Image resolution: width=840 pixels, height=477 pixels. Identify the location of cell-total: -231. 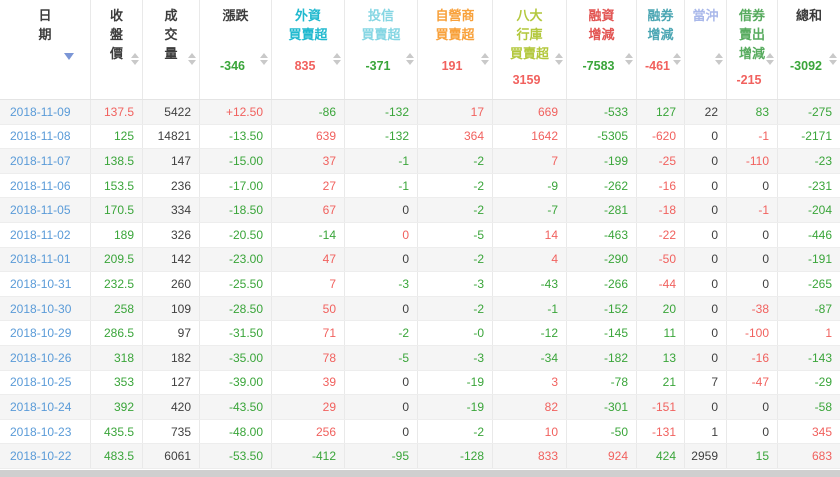
(819, 185).